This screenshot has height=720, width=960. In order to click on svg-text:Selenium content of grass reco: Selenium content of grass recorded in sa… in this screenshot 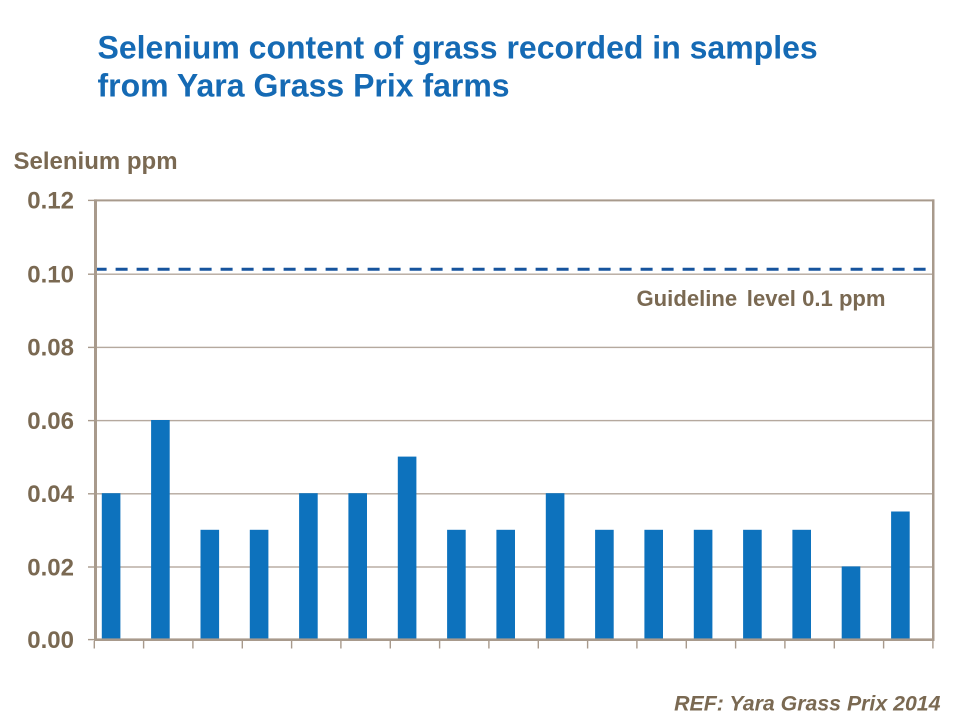, I will do `click(458, 48)`.